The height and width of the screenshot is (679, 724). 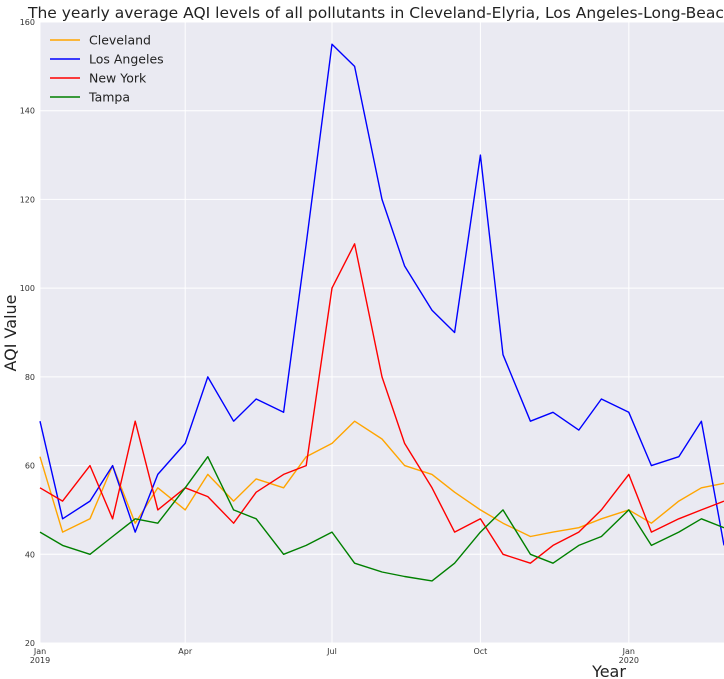 What do you see at coordinates (118, 78) in the screenshot?
I see `legend-label: New York` at bounding box center [118, 78].